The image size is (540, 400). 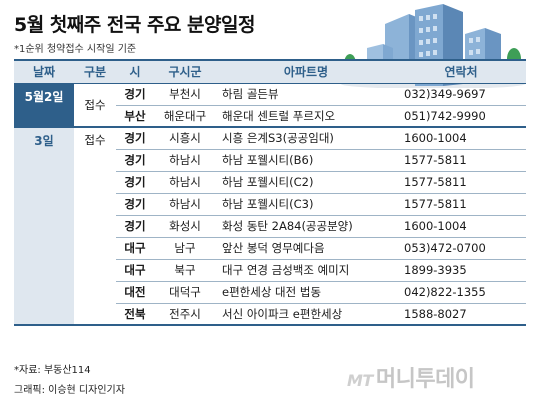 I want to click on table-header-row: 날짜 구분 시 구시군 아파트명 연락처, so click(x=270, y=71).